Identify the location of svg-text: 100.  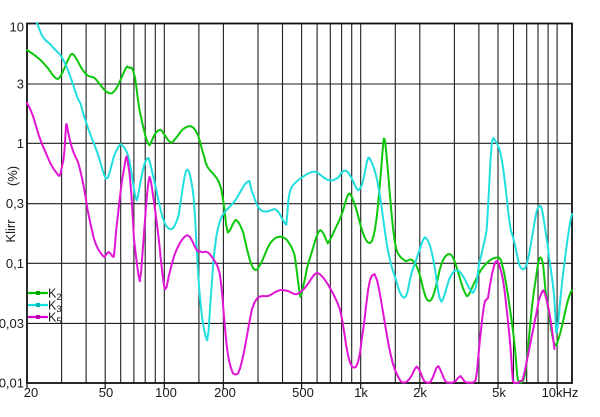
(166, 392).